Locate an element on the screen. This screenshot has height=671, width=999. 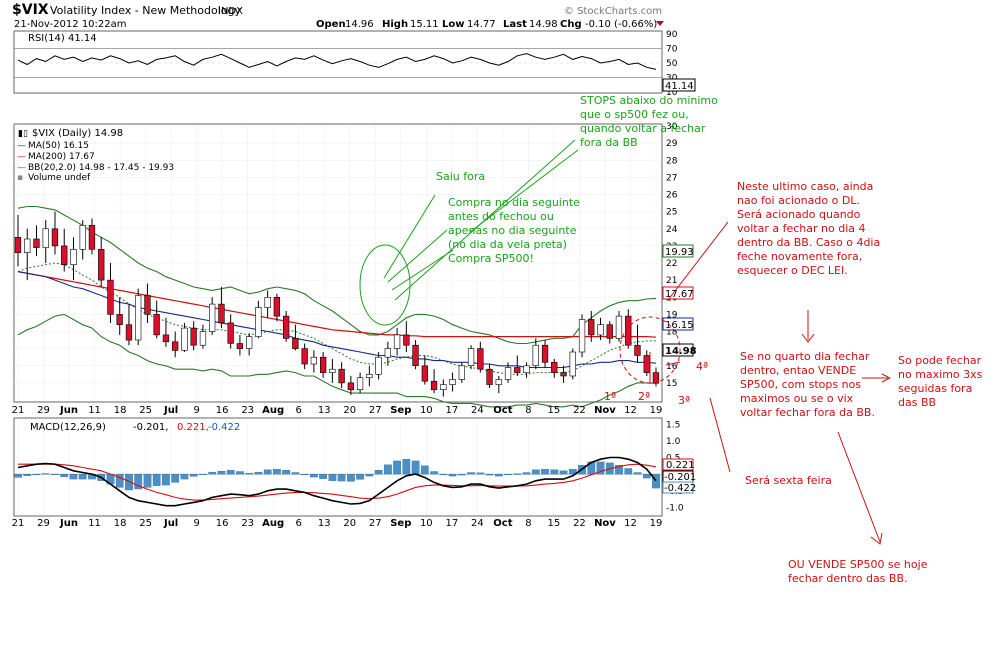
low-label: Low is located at coordinates (453, 24).